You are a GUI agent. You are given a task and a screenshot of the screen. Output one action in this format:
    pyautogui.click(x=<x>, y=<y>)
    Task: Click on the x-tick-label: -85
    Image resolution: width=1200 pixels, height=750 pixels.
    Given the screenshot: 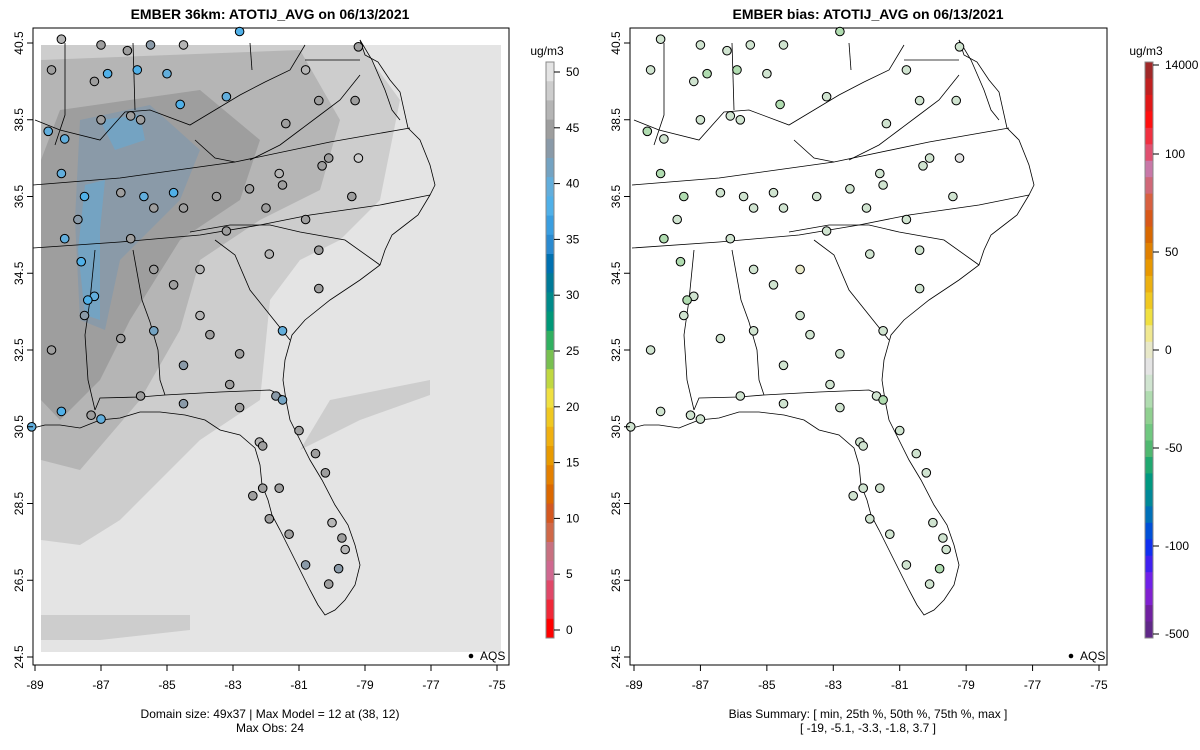 What is the action you would take?
    pyautogui.click(x=167, y=685)
    